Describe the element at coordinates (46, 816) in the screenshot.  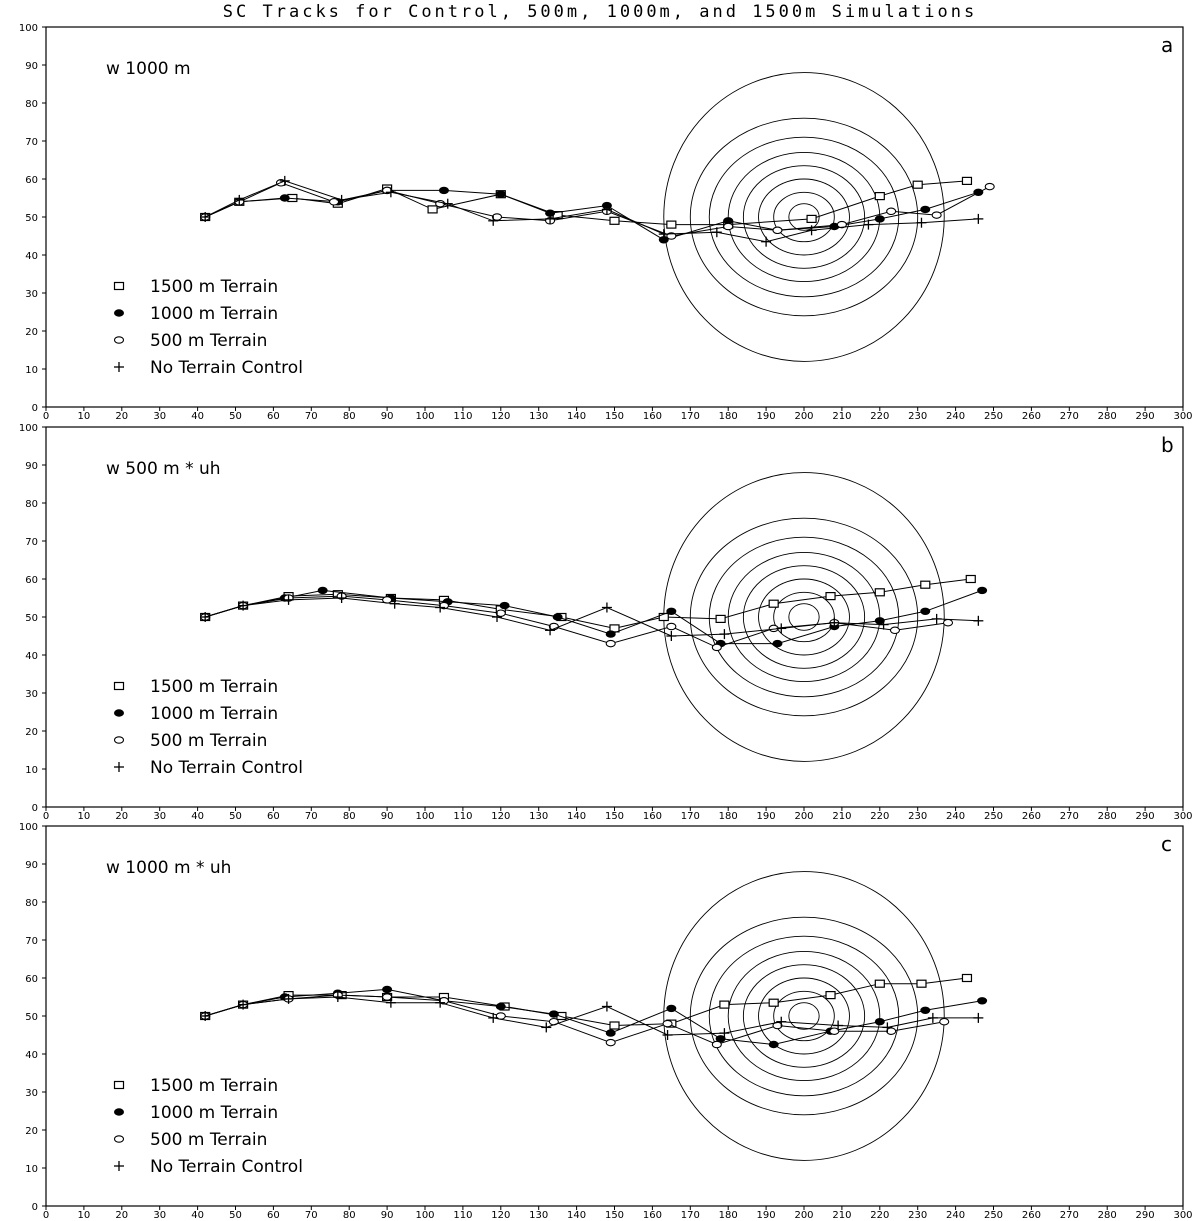
I see `x-tick-label: 0` at that location.